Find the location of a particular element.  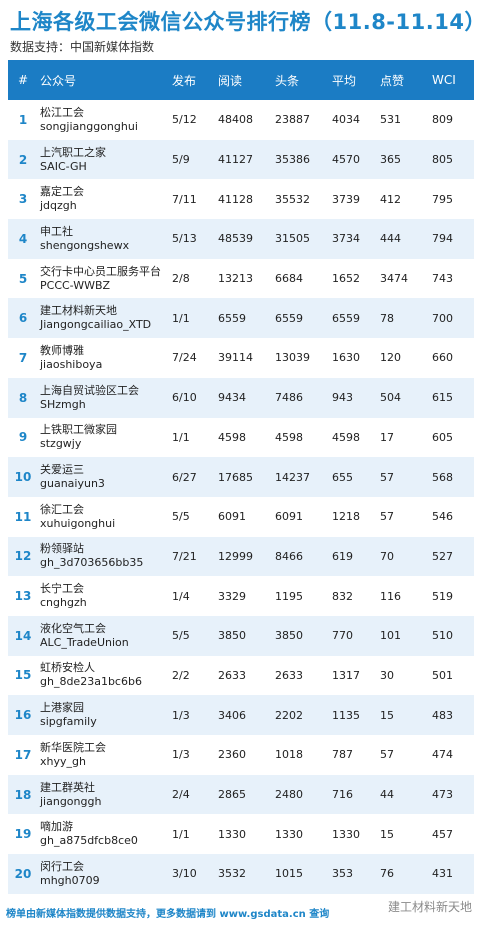

row-account: 新华医院工会 xhyy_gh is located at coordinates (104, 755).